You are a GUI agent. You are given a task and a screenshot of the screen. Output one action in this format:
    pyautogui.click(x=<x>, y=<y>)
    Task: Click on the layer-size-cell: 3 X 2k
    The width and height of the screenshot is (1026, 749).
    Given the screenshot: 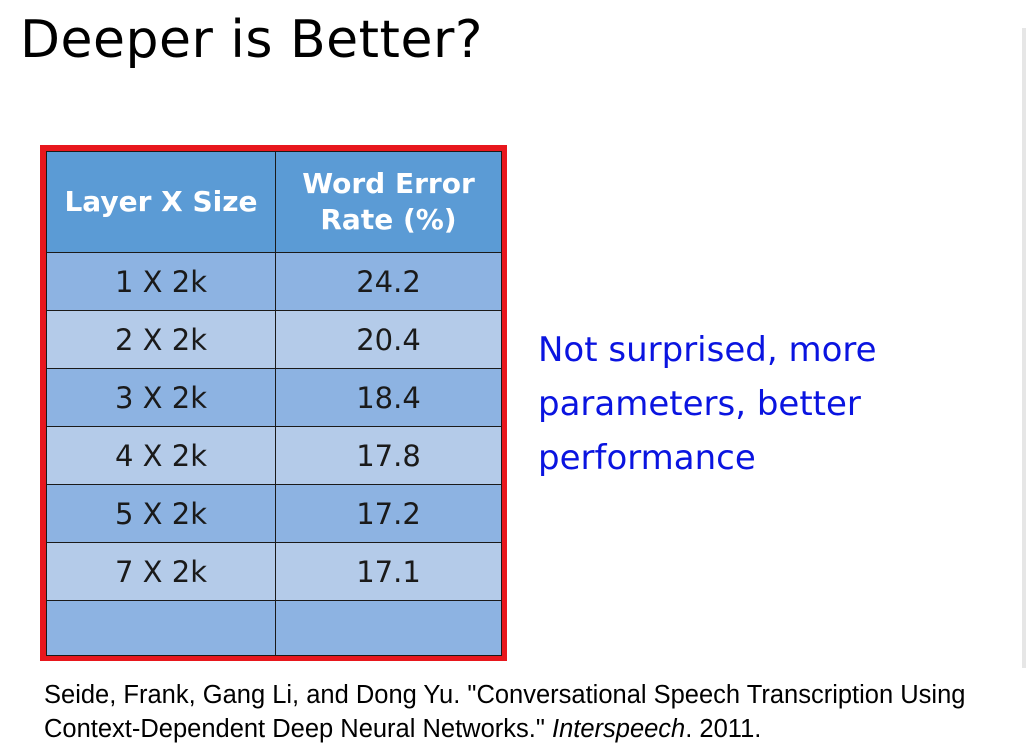 What is the action you would take?
    pyautogui.click(x=161, y=397)
    